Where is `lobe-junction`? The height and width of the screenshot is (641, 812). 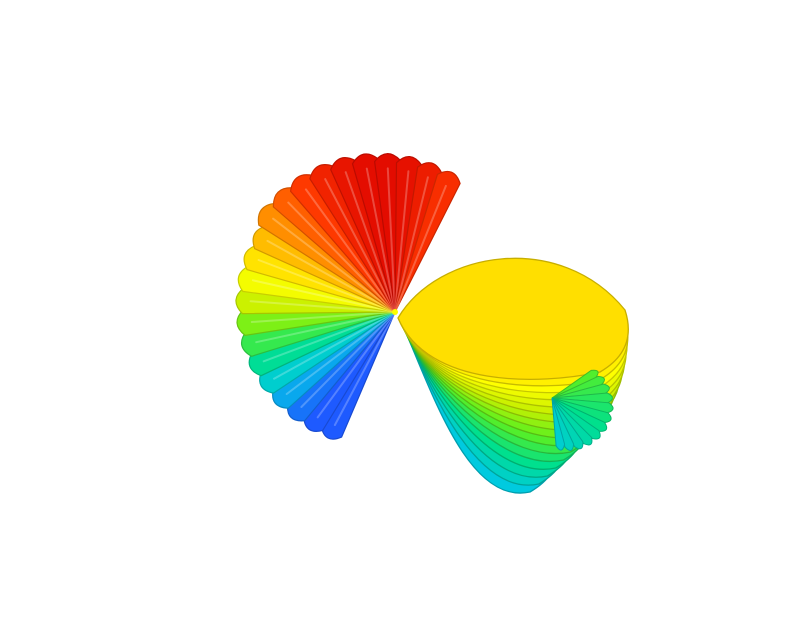
lobe-junction is located at coordinates (395, 312).